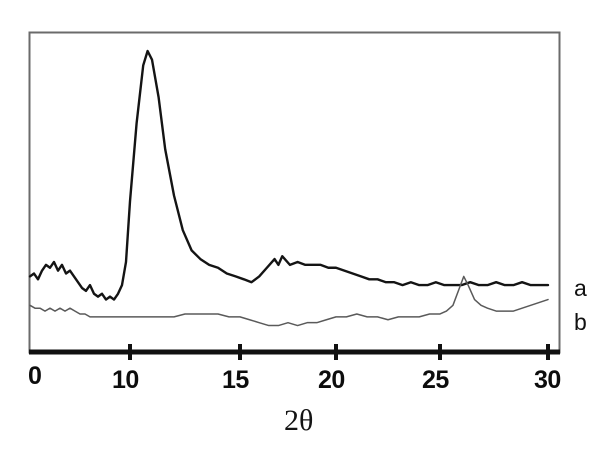 The width and height of the screenshot is (600, 453). What do you see at coordinates (289, 301) in the screenshot?
I see `series-b-curve` at bounding box center [289, 301].